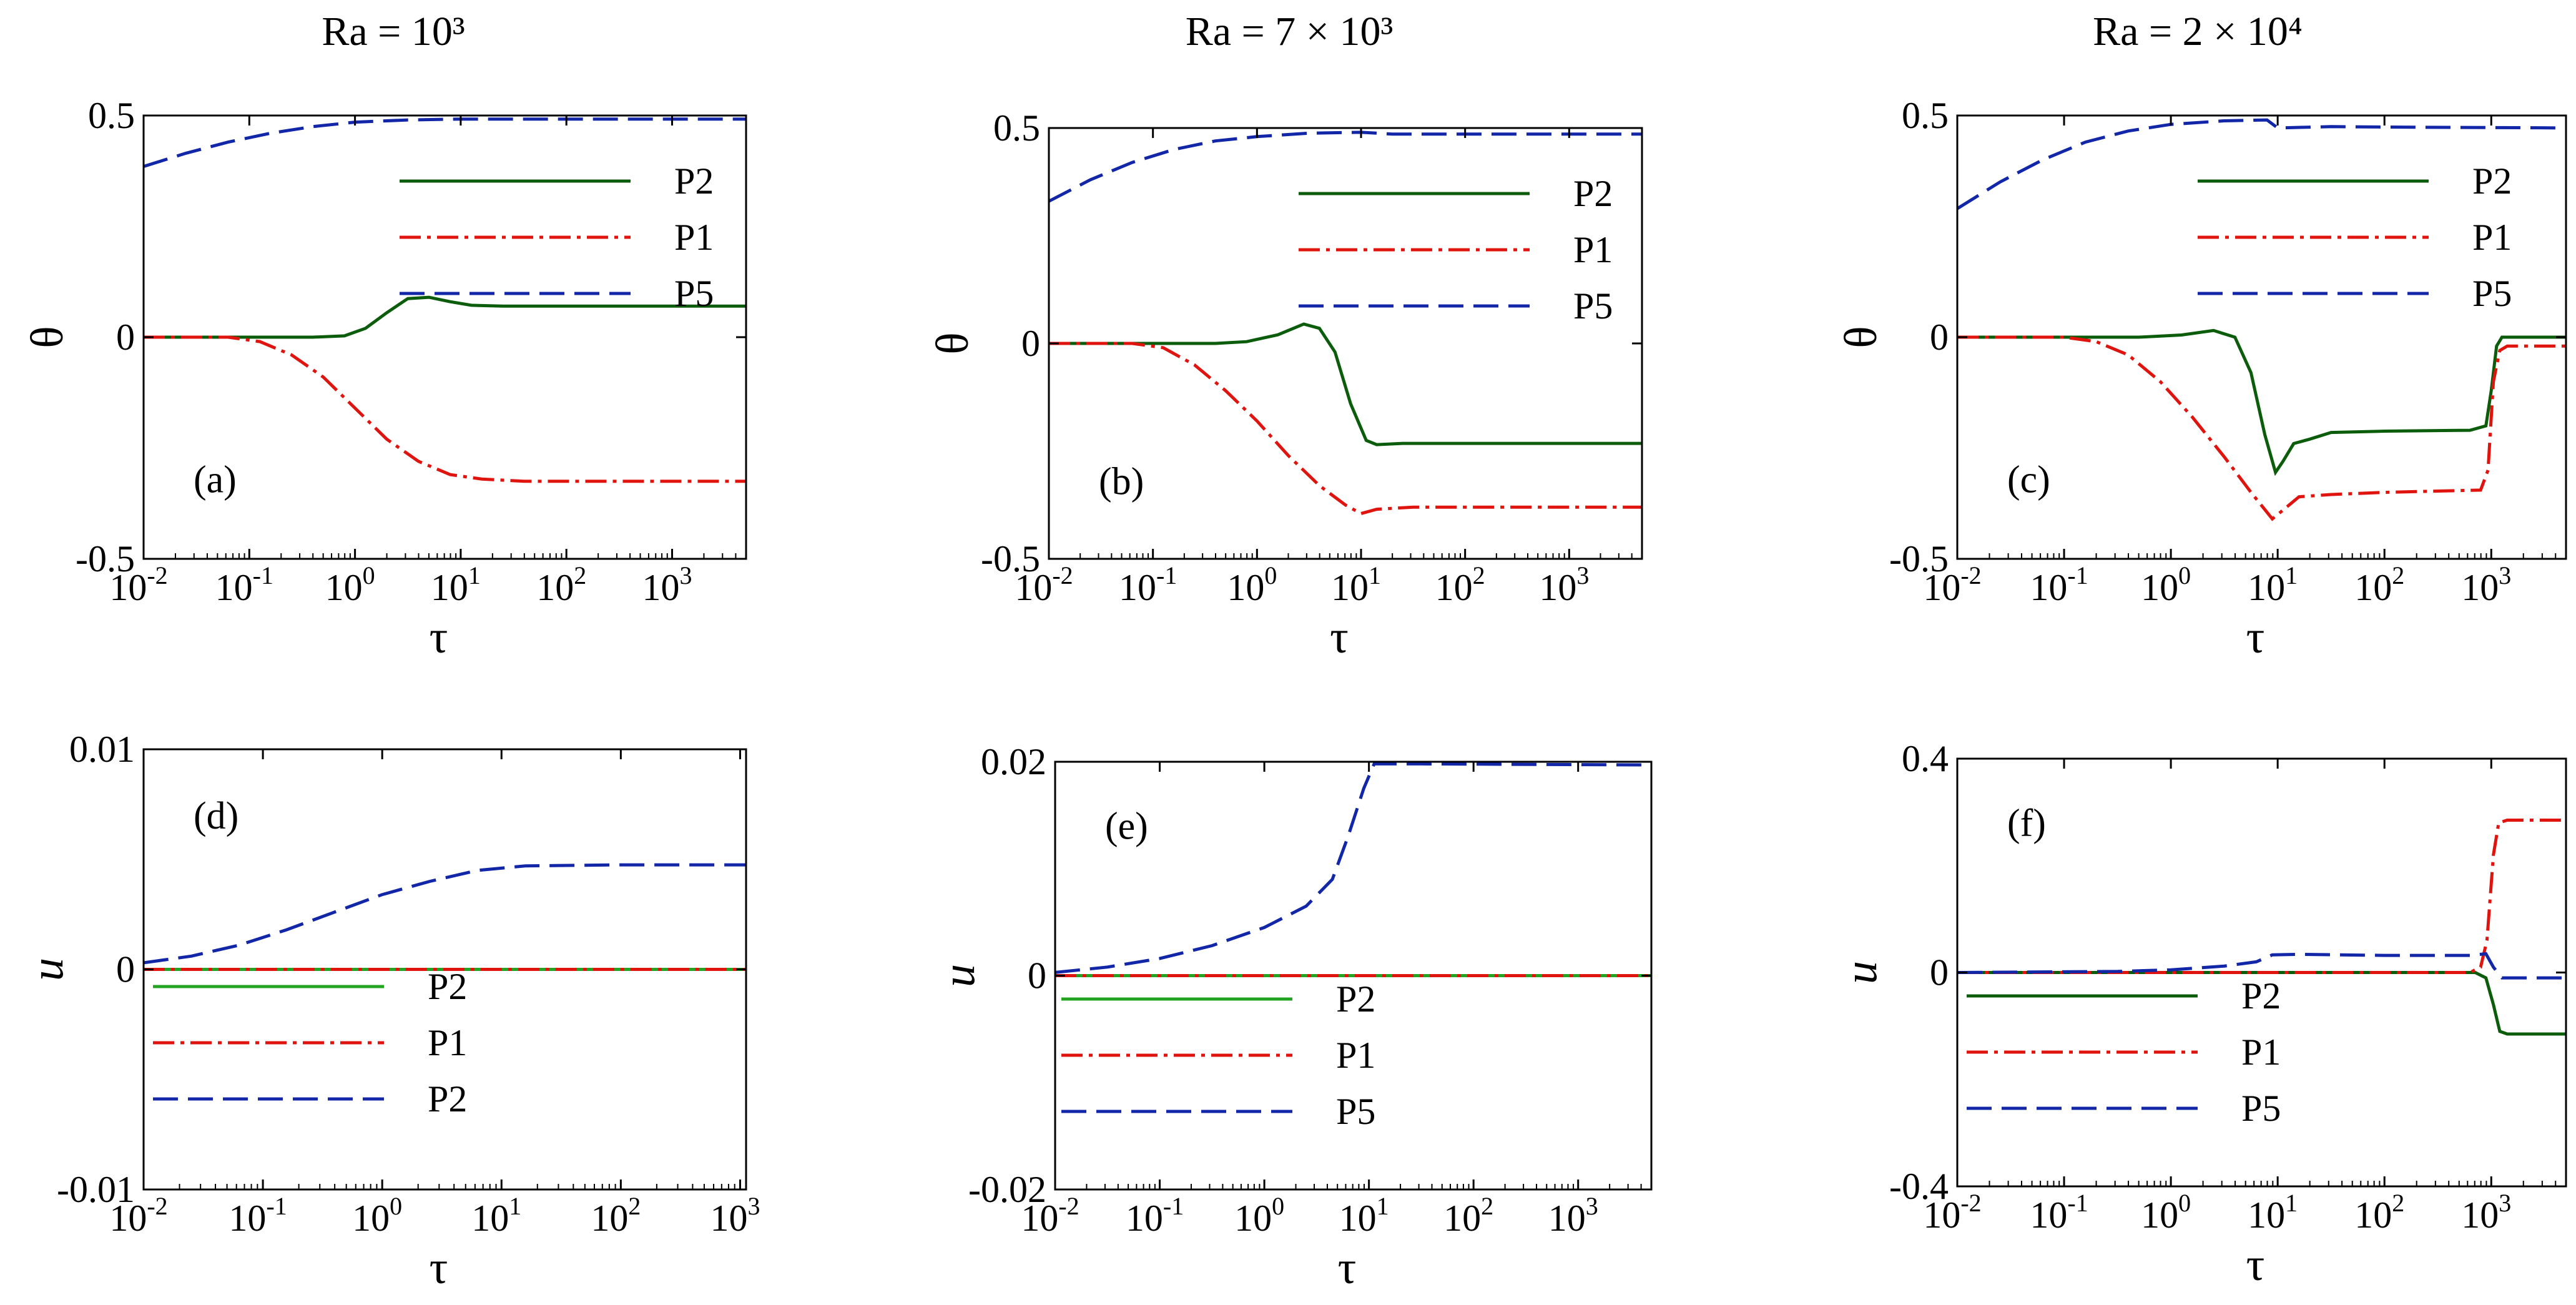  I want to click on x-tick-label: 10⁻¹, so click(244, 584).